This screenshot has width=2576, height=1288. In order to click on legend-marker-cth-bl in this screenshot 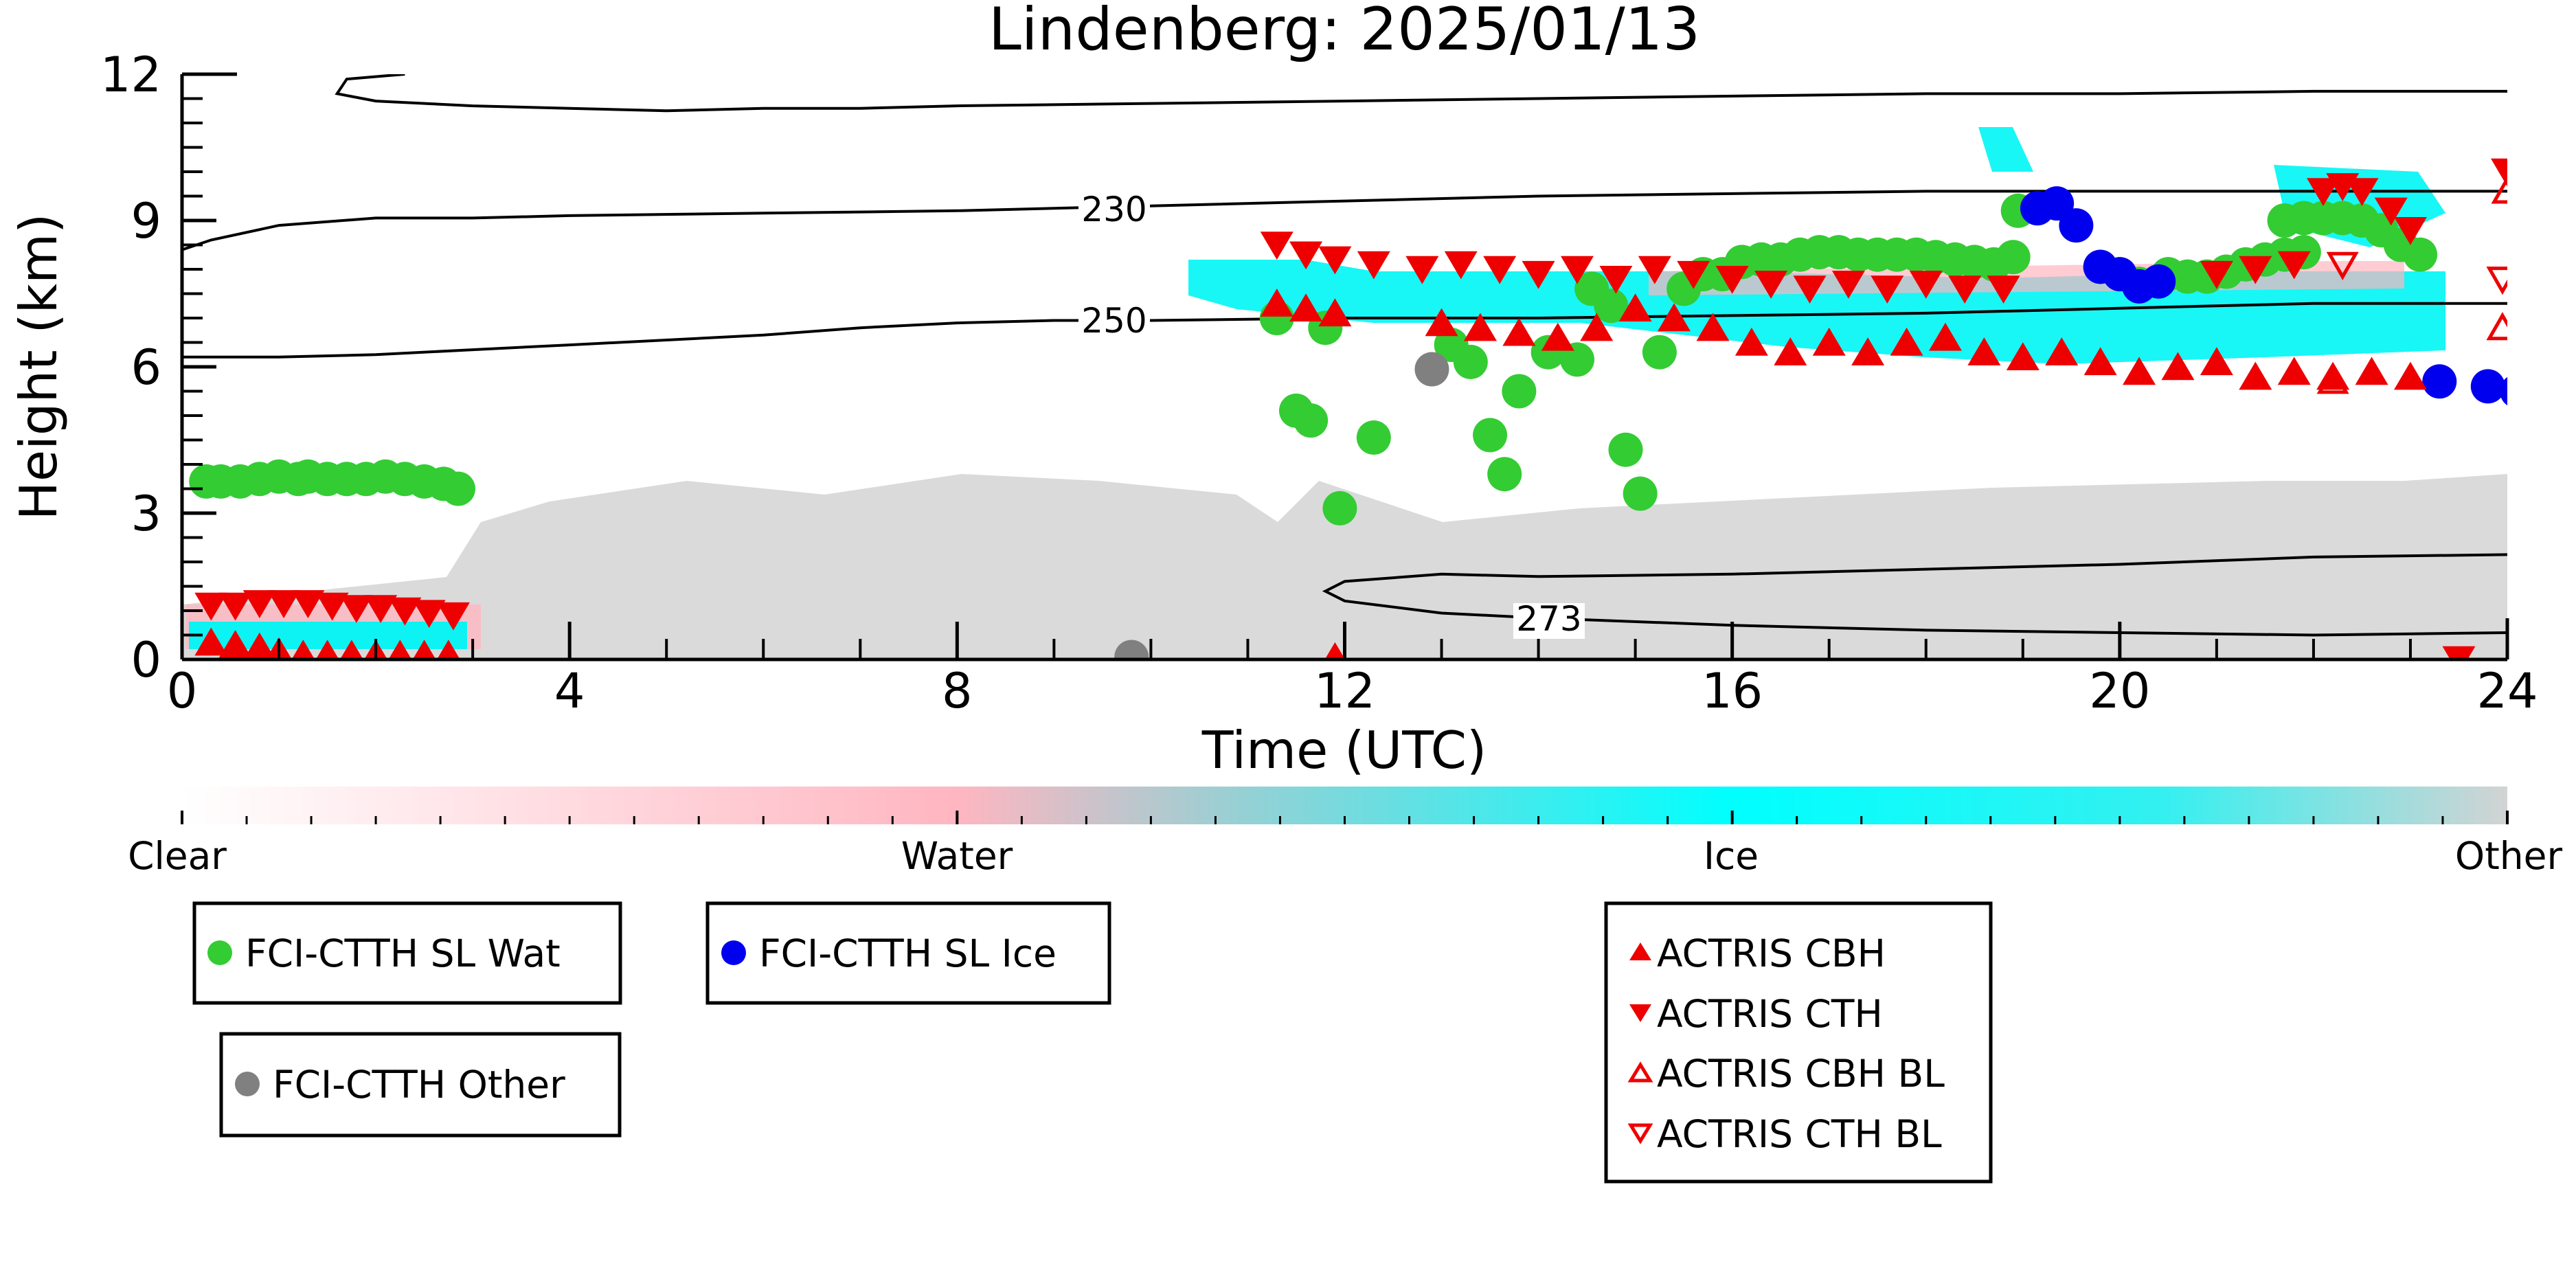, I will do `click(1640, 1133)`.